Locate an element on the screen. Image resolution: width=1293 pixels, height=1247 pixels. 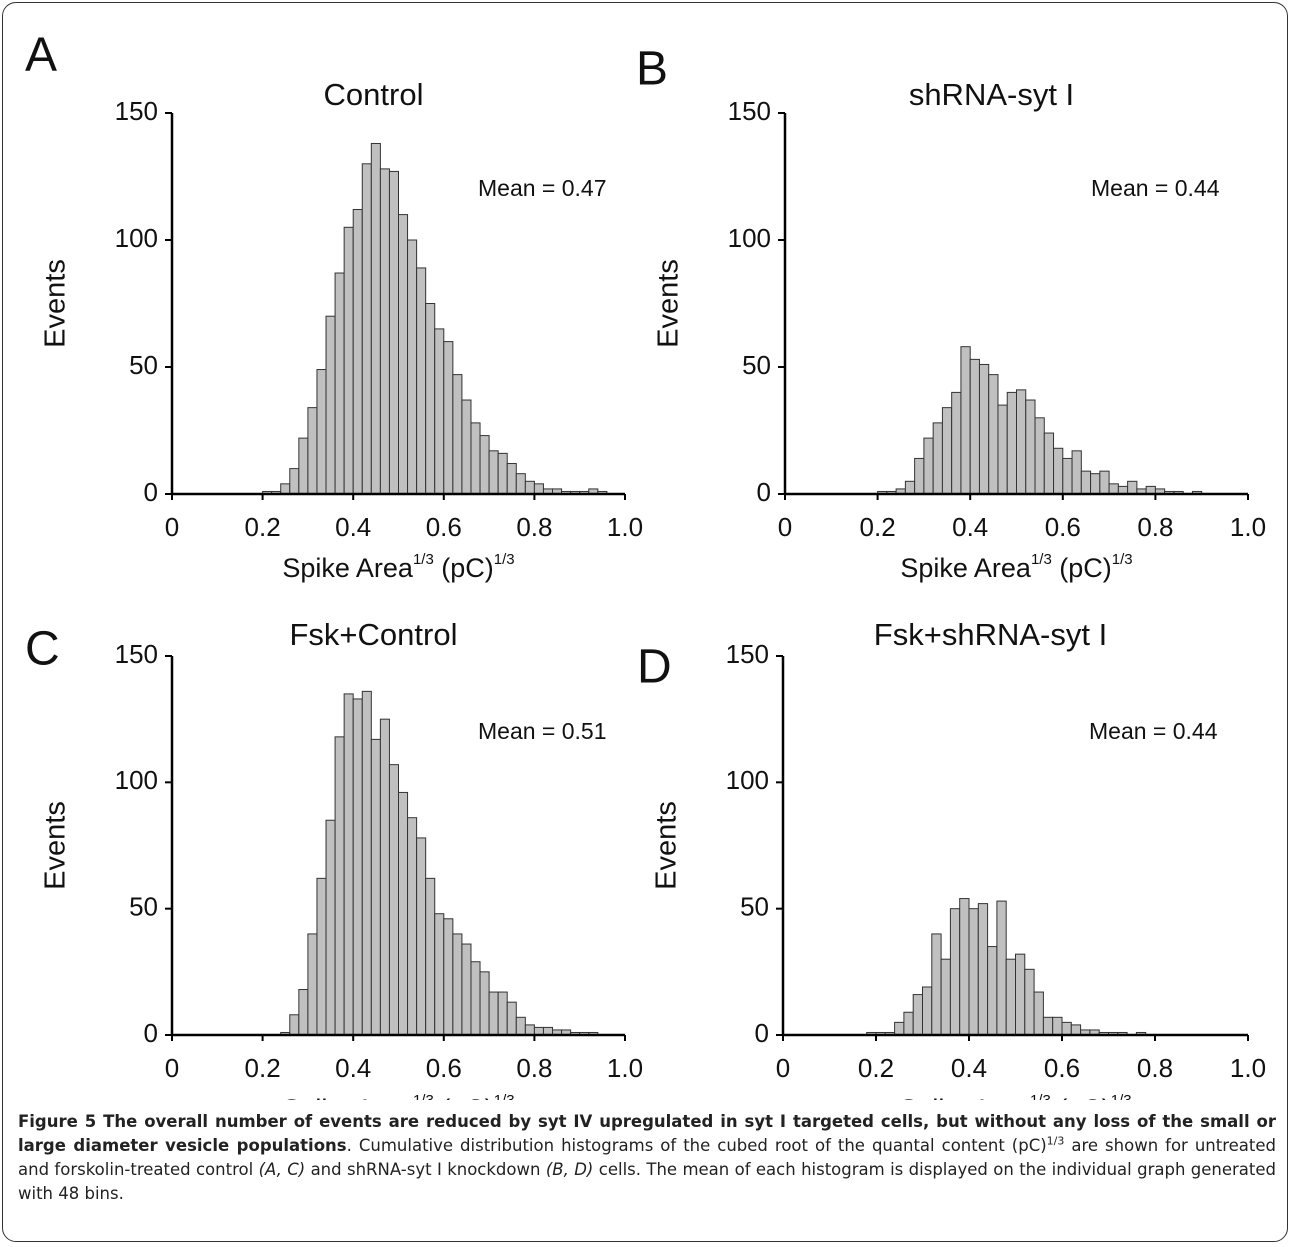
annotation: Mean = 0.44 is located at coordinates (1153, 731).